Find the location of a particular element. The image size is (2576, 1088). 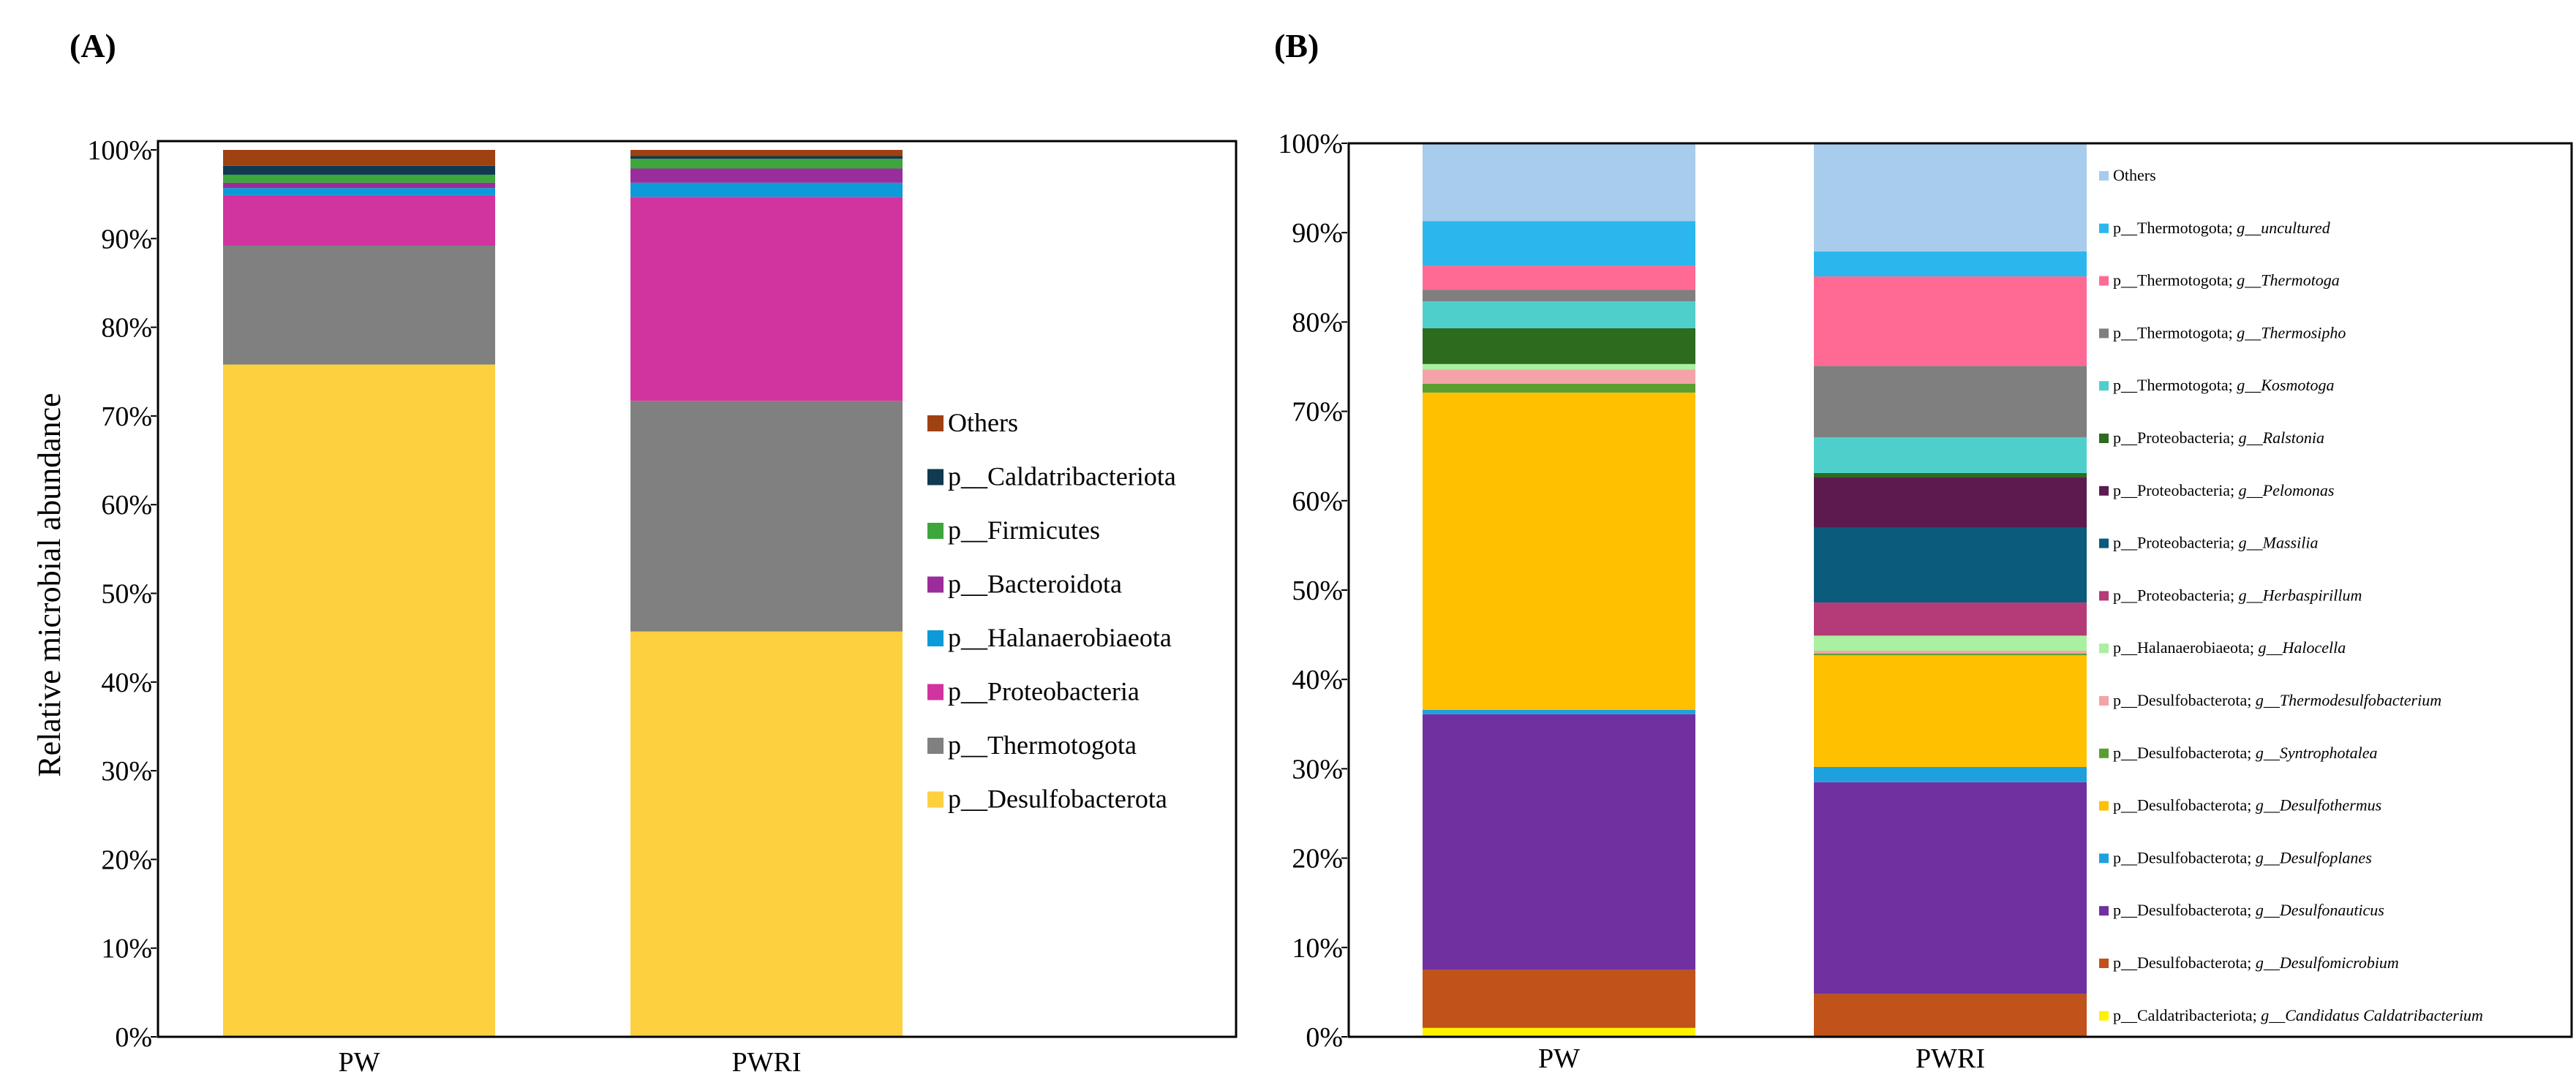

panel-a-legend-label-p-thermotogota: p__Thermotogota is located at coordinates (1042, 745).